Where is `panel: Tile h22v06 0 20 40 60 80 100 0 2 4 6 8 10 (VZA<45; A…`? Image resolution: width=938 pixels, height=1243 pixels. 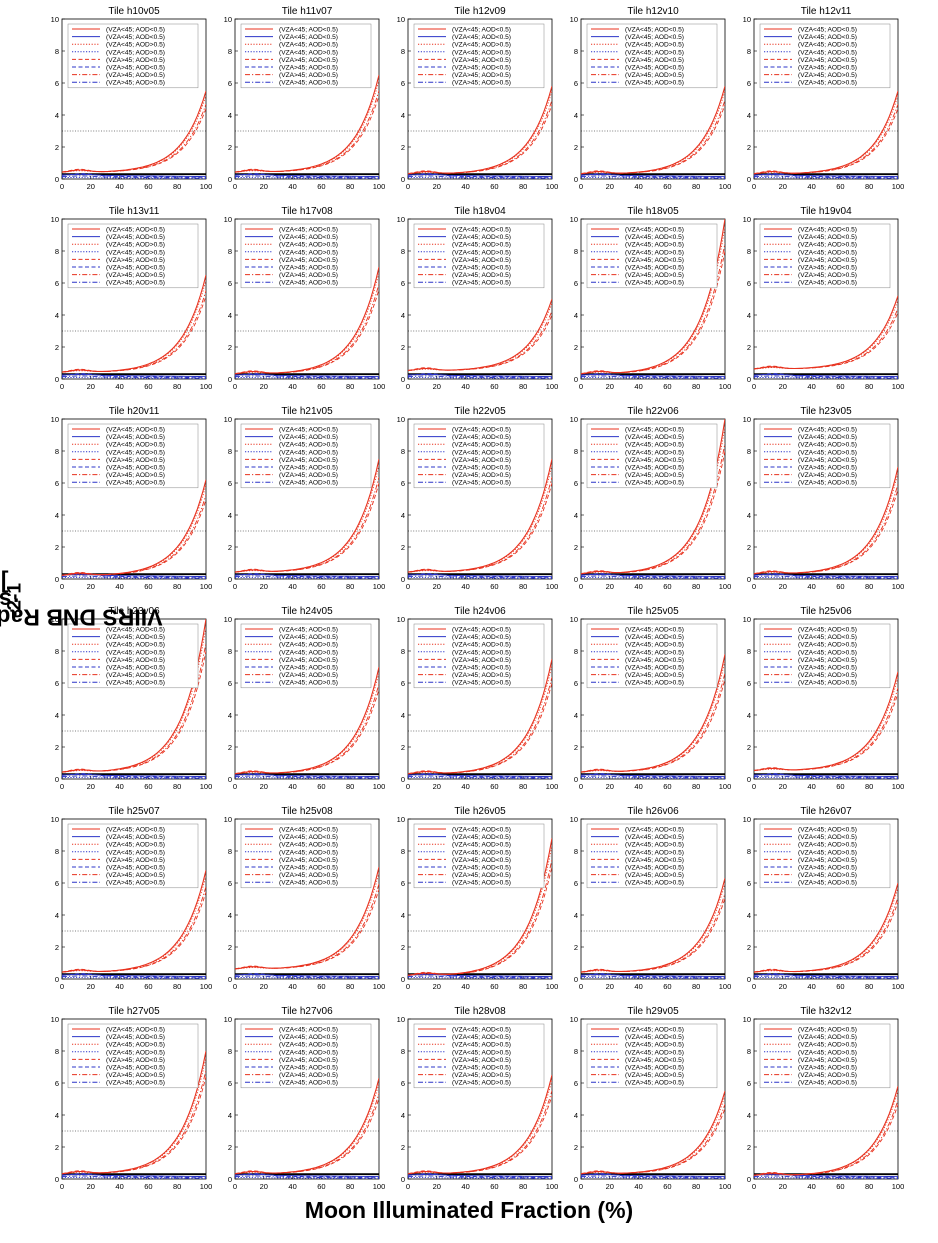 panel: Tile h22v06 0 20 40 60 80 100 0 2 4 6 8 10 (VZA<45; A… is located at coordinates (651, 498).